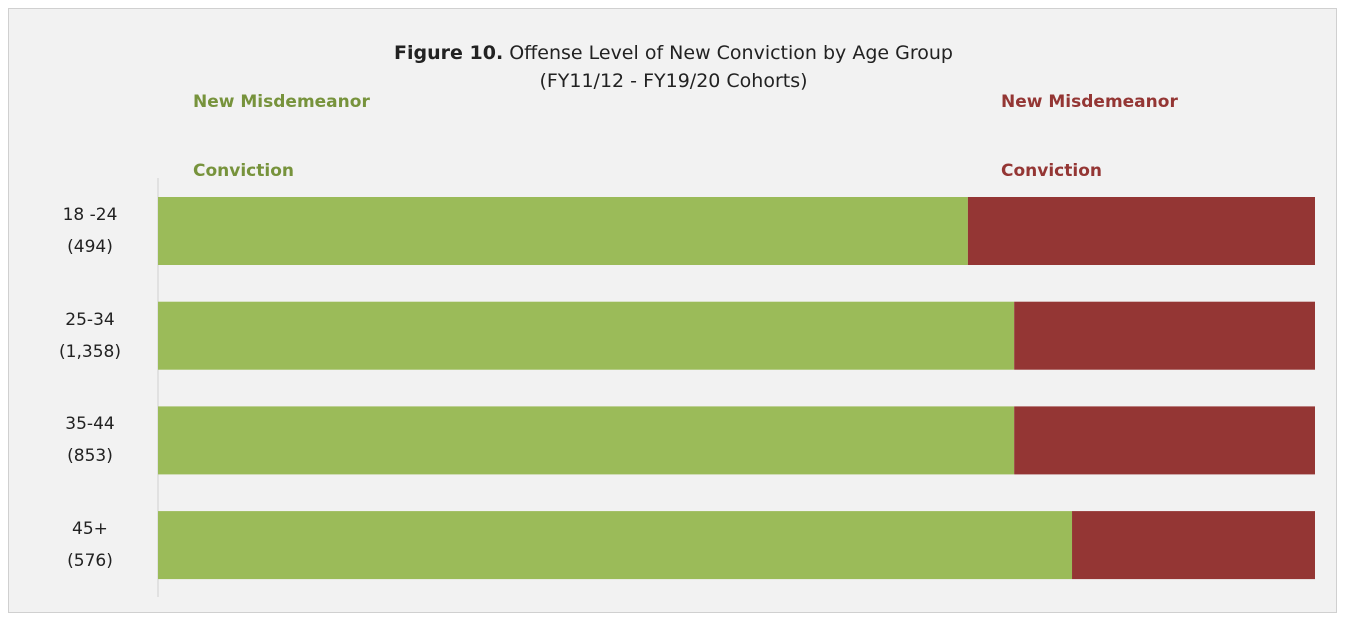  I want to click on chart-subtitle: (FY11/12 - FY19/20 Cohorts), so click(673, 81).